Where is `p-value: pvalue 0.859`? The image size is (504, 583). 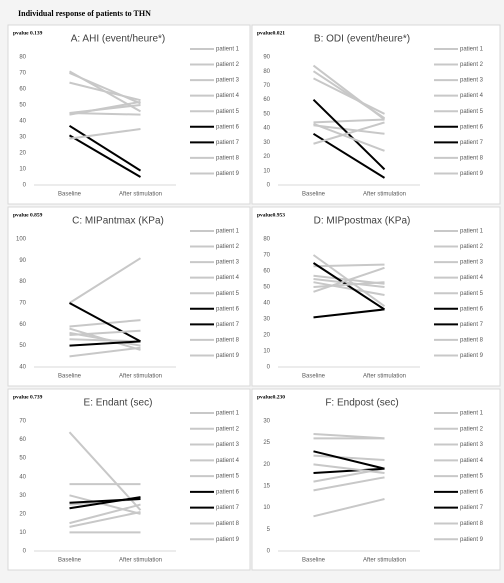 p-value: pvalue 0.859 is located at coordinates (28, 215).